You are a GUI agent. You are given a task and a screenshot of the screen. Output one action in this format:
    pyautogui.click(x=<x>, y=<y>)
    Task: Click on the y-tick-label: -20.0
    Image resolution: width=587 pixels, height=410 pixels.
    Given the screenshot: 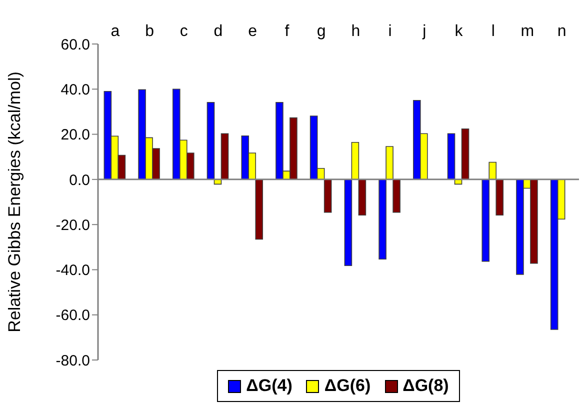 What is the action you would take?
    pyautogui.click(x=73, y=225)
    